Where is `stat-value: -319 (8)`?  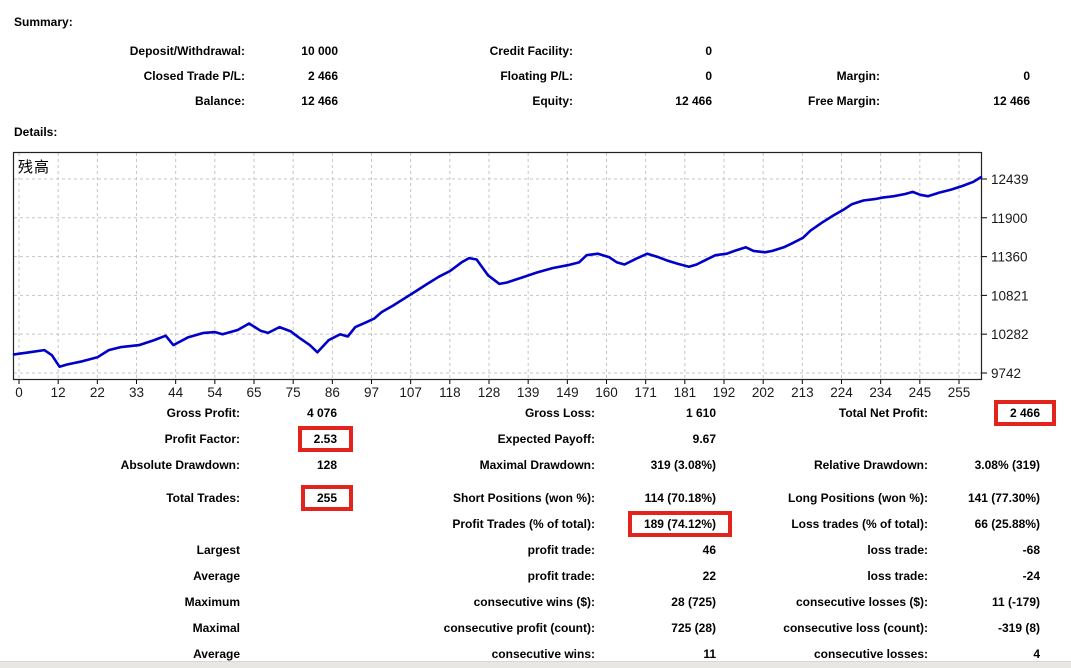 stat-value: -319 (8) is located at coordinates (1018, 628).